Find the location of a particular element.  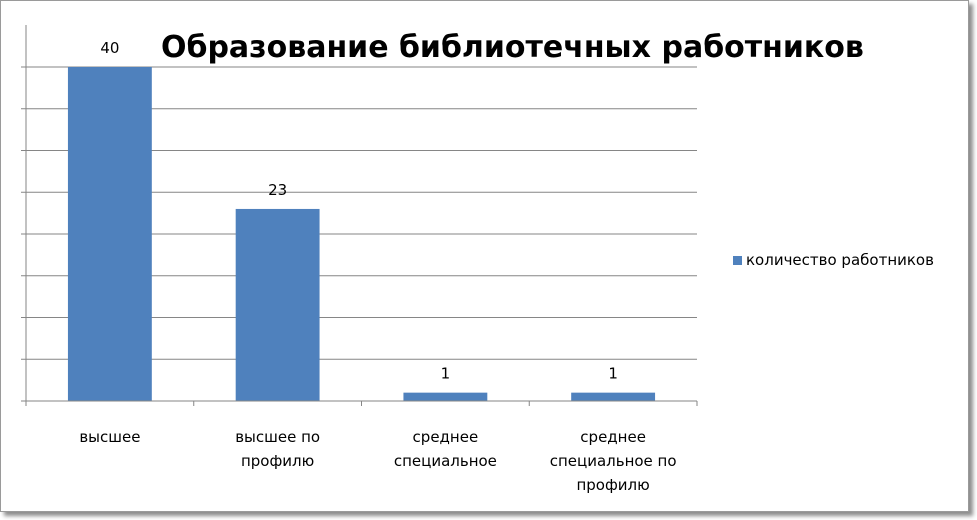

category-label: высшее is located at coordinates (109, 437).